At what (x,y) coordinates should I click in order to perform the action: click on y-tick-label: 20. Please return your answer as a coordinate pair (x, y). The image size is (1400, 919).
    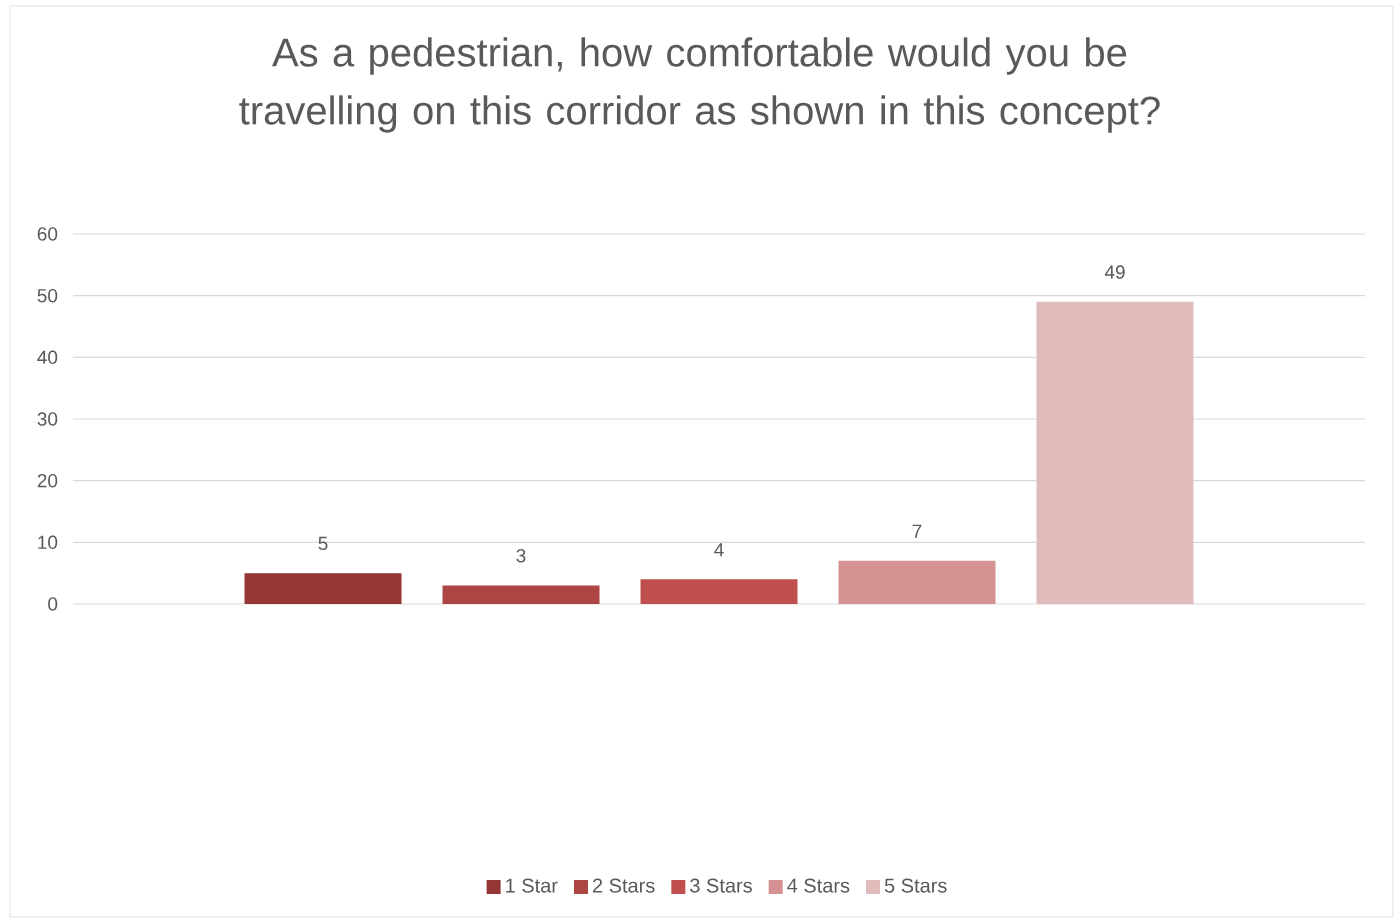
    Looking at the image, I should click on (47, 480).